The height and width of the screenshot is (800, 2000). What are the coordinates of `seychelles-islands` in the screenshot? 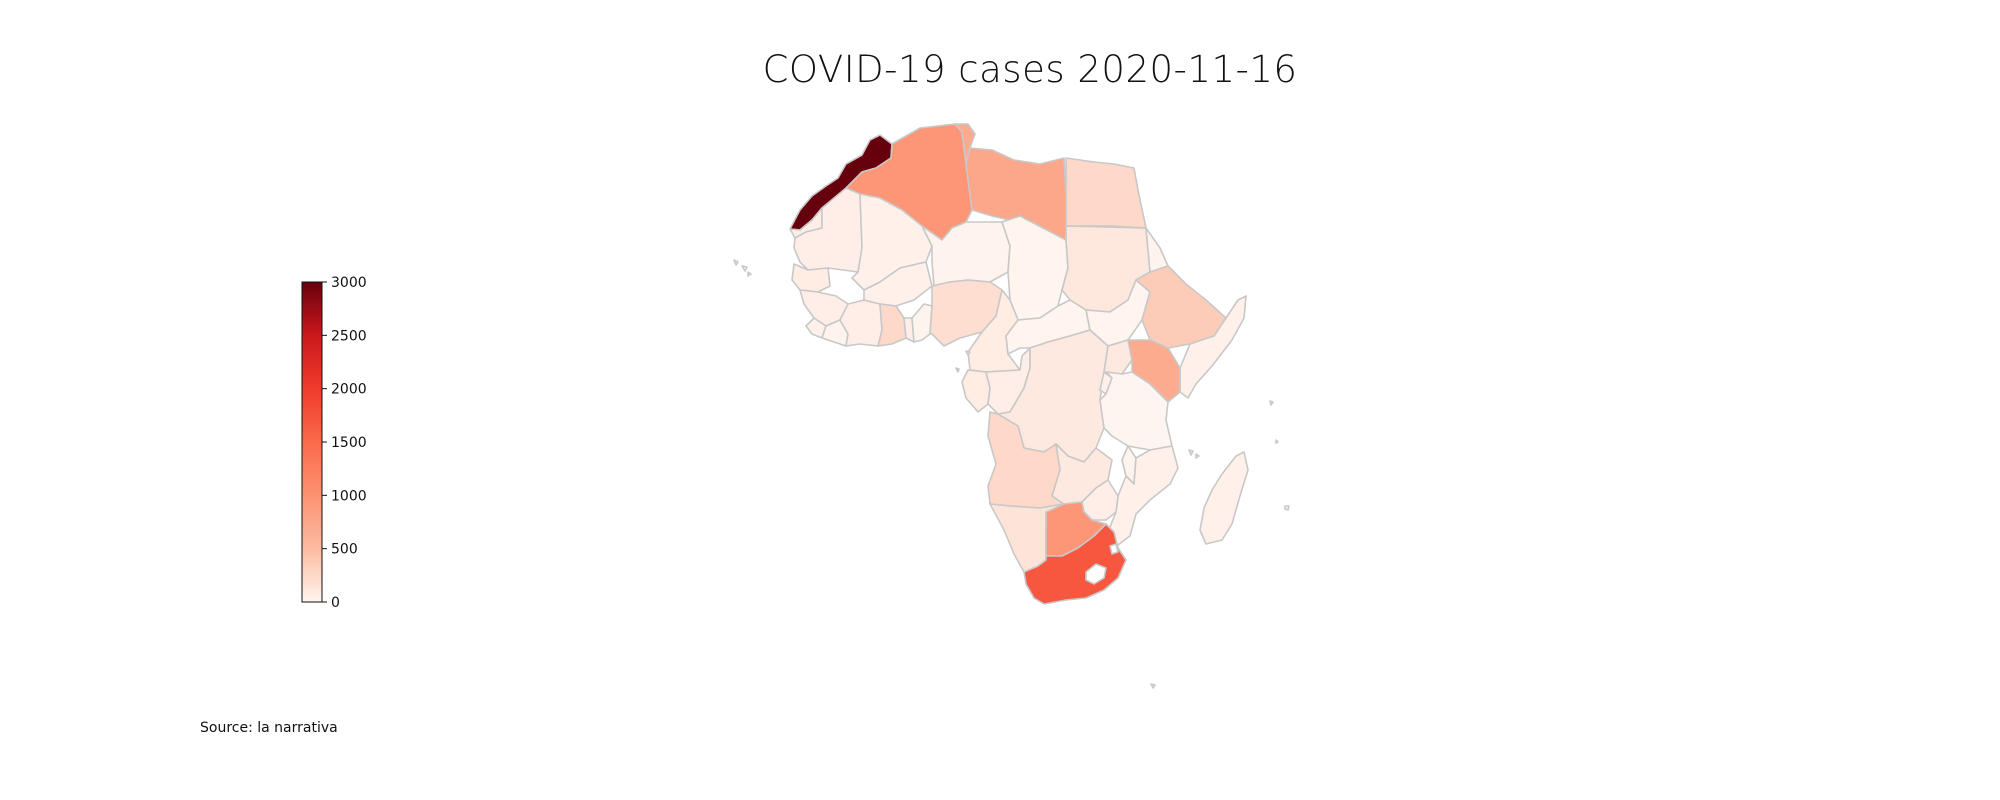 It's located at (1274, 422).